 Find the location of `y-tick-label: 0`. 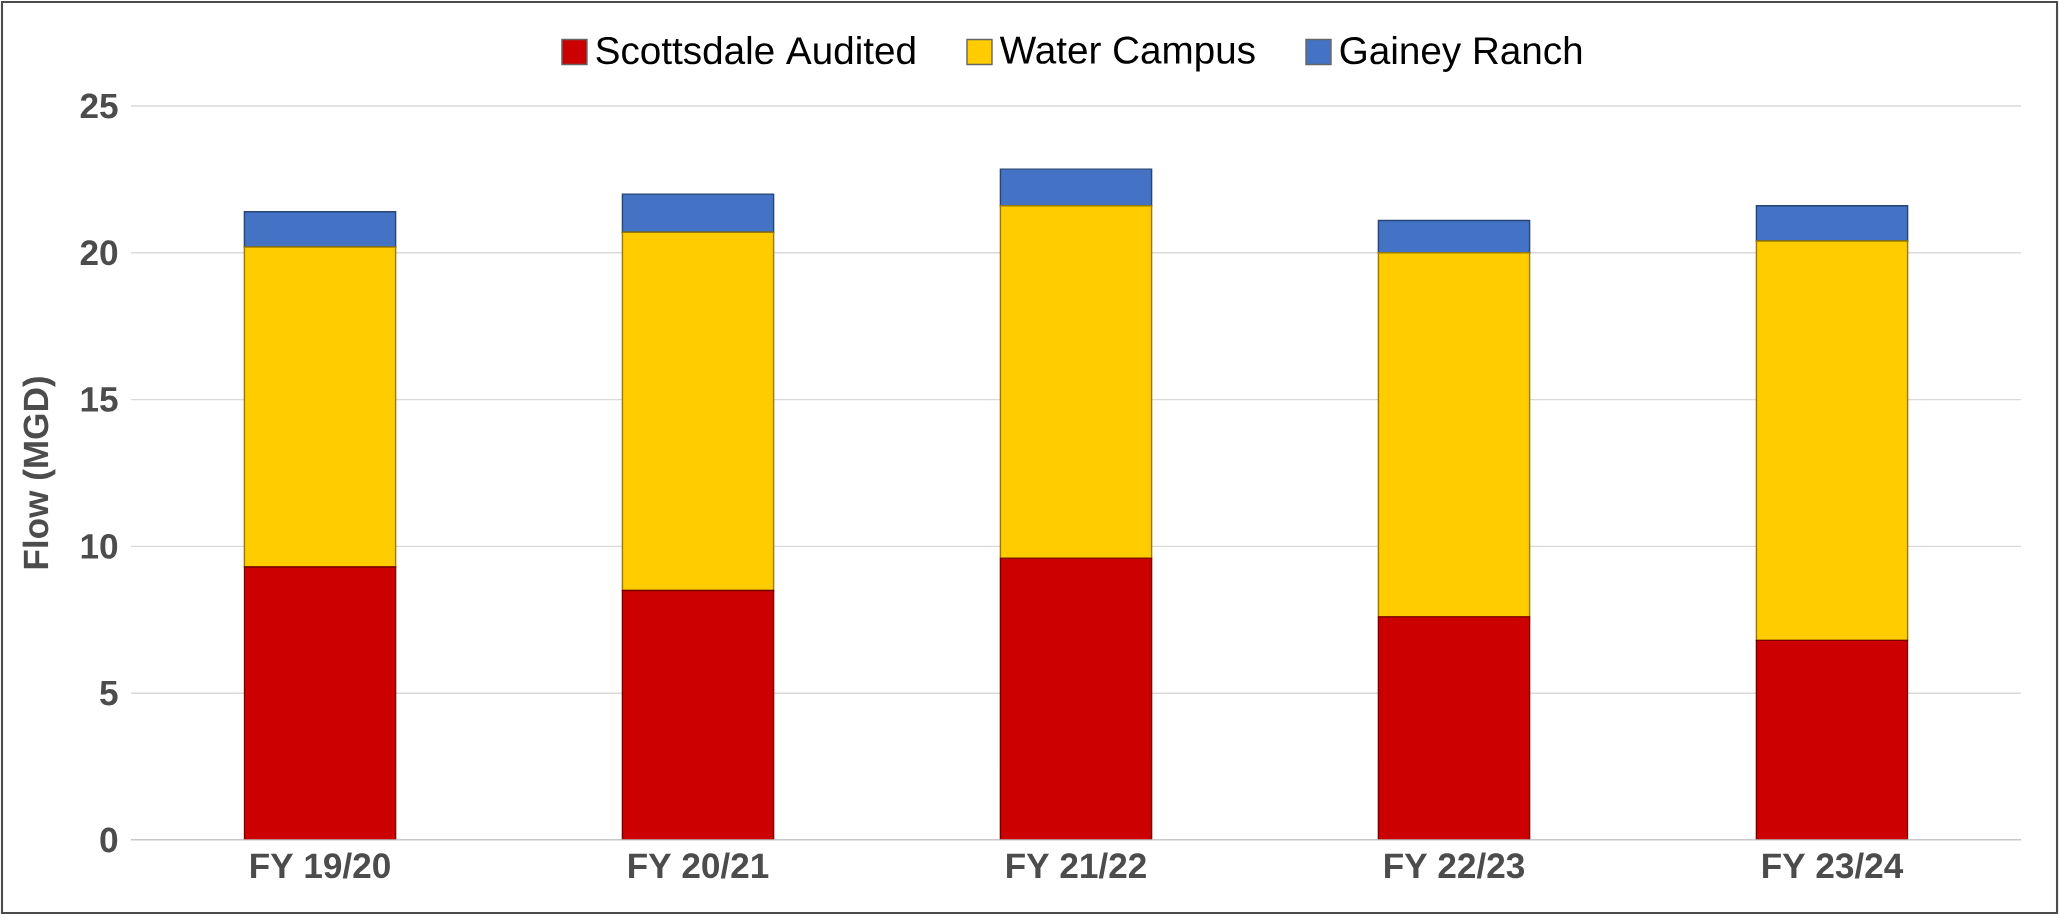

y-tick-label: 0 is located at coordinates (109, 840).